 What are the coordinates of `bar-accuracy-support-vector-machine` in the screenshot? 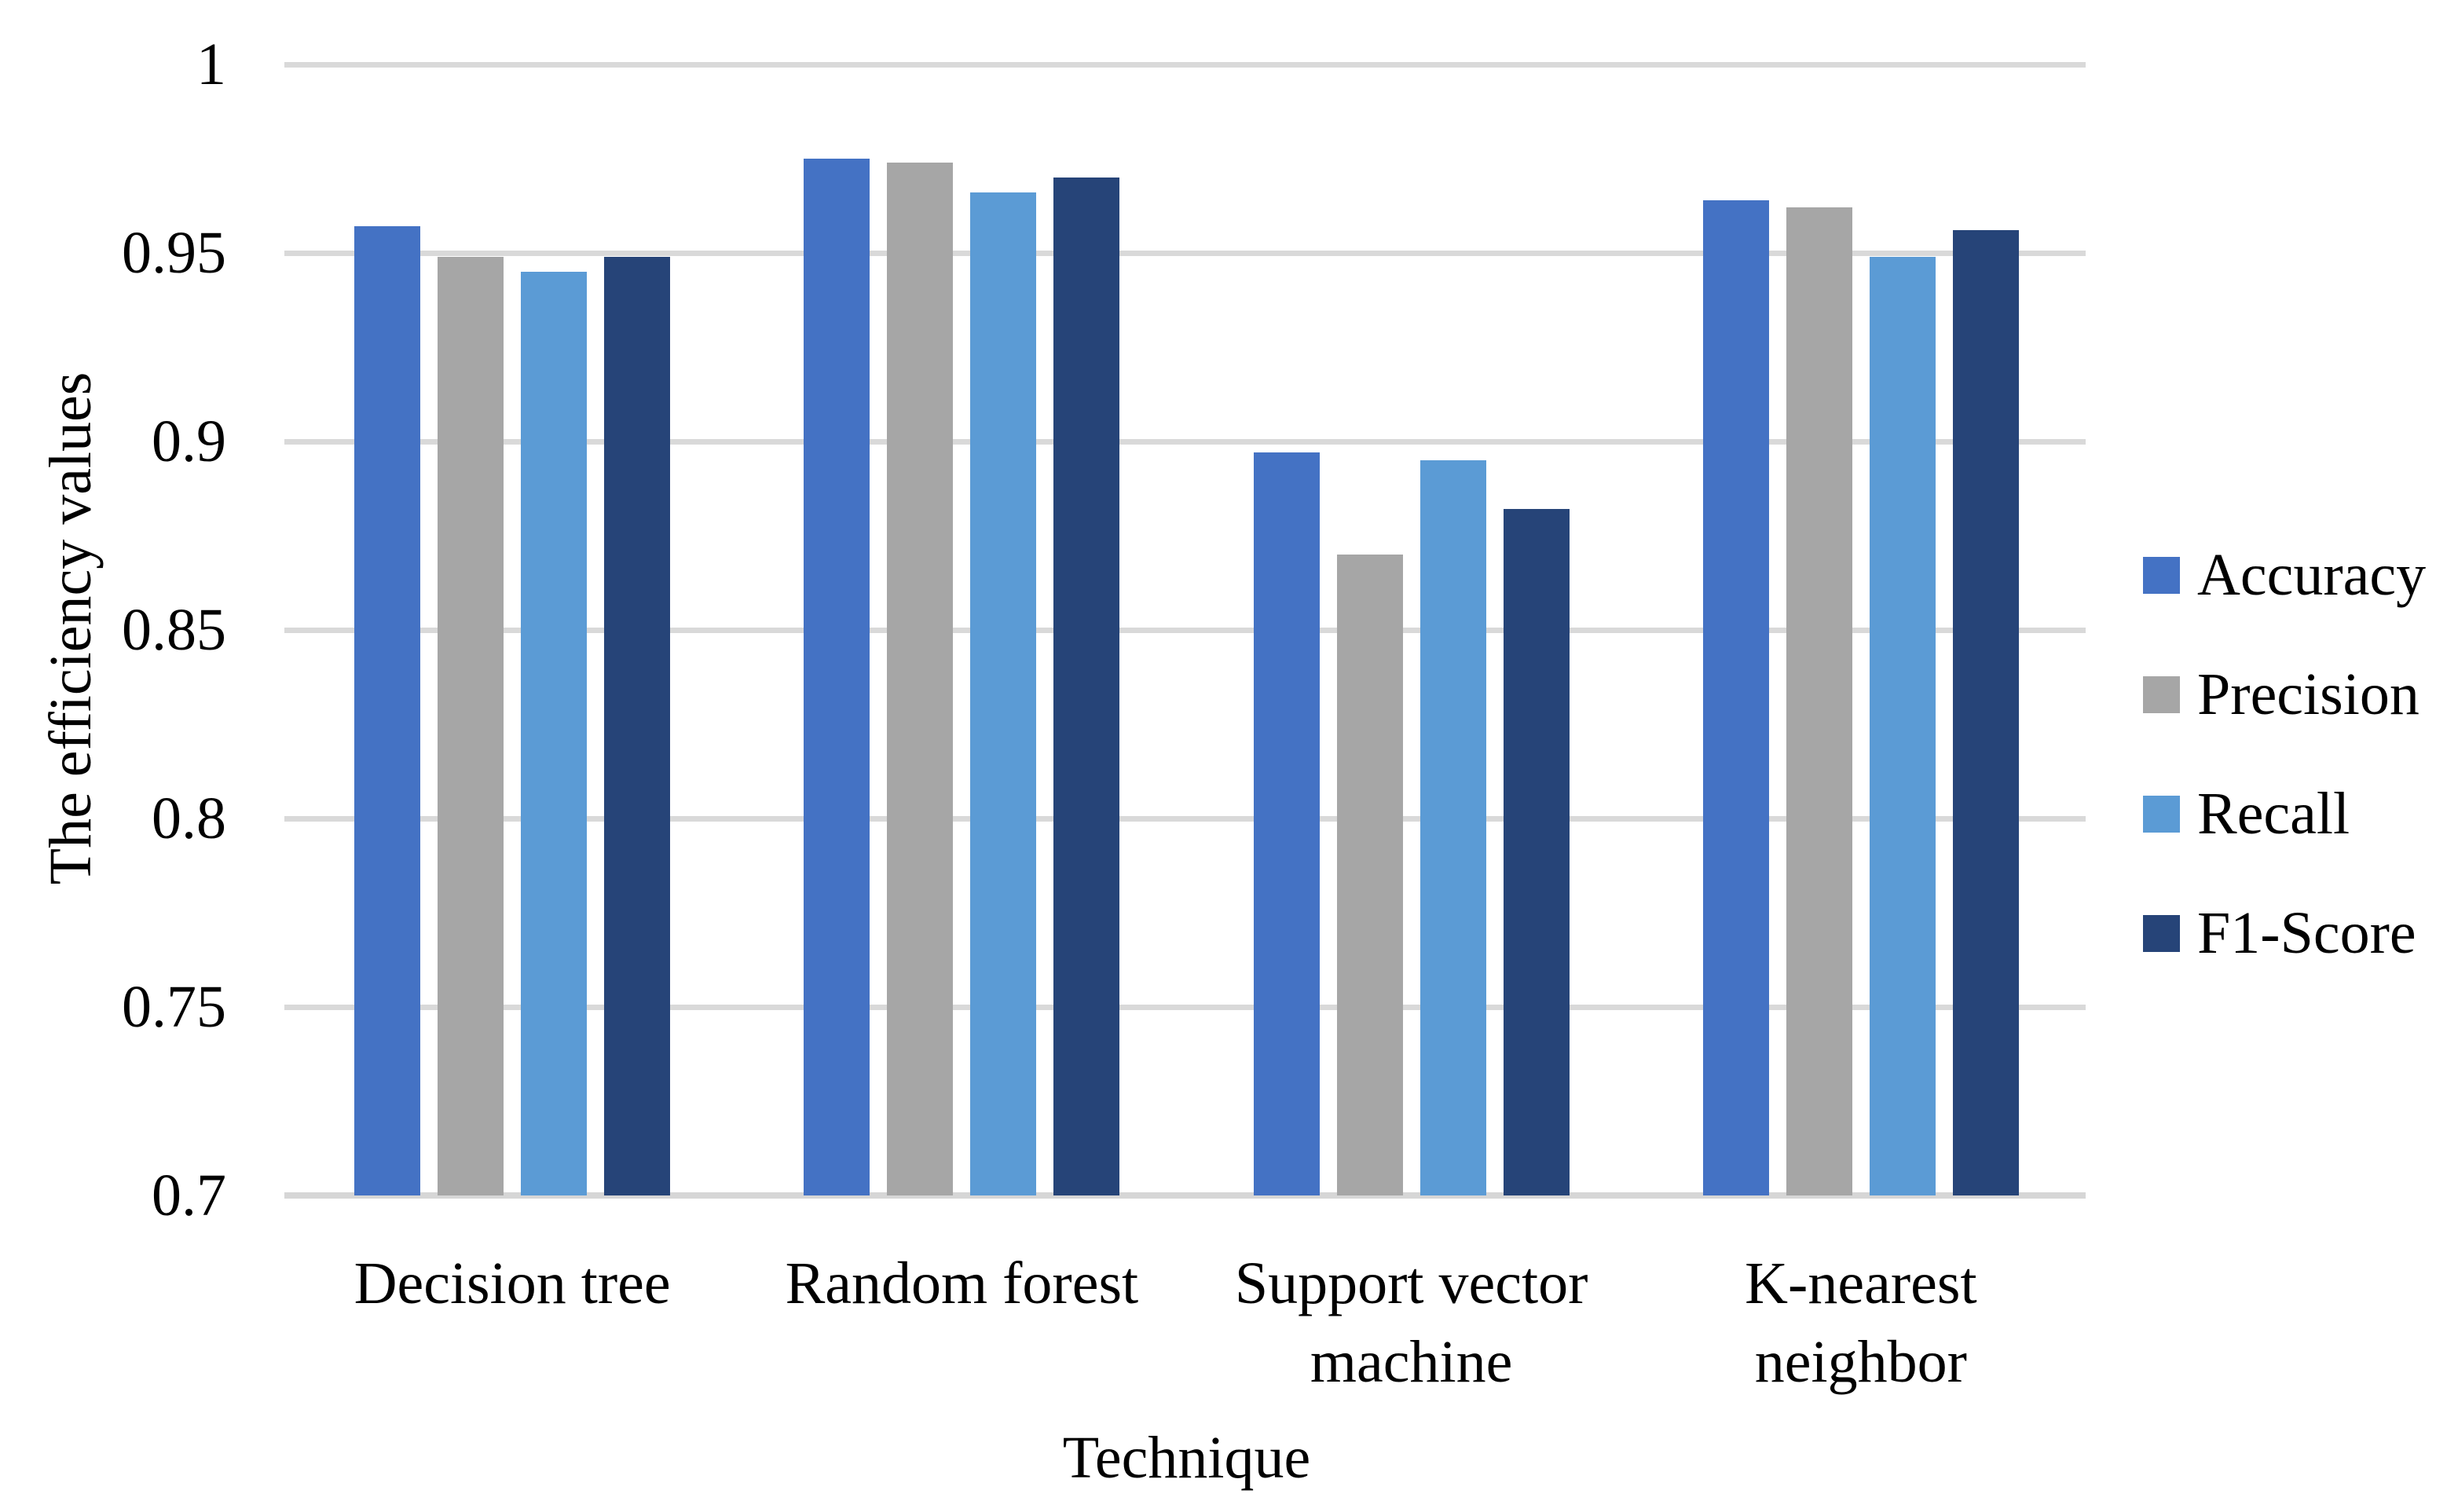 It's located at (1286, 823).